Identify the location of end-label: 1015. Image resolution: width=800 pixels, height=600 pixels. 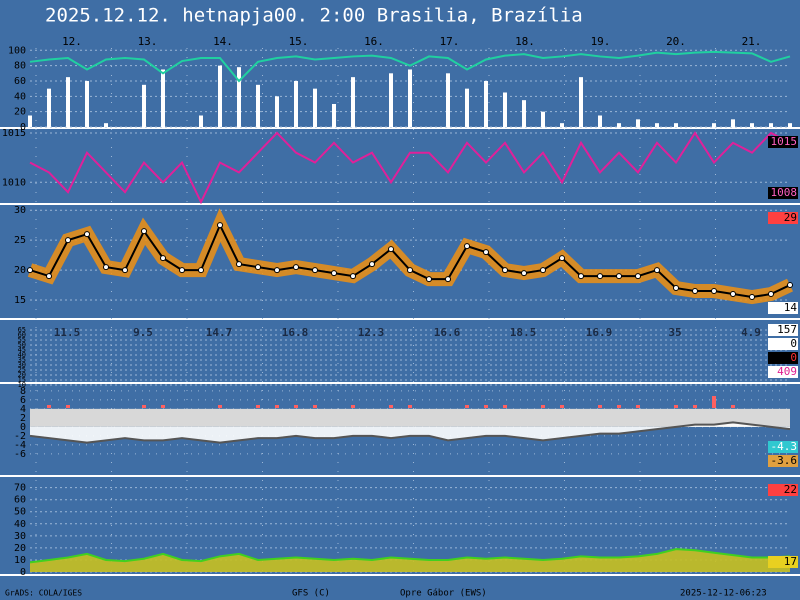
(784, 141).